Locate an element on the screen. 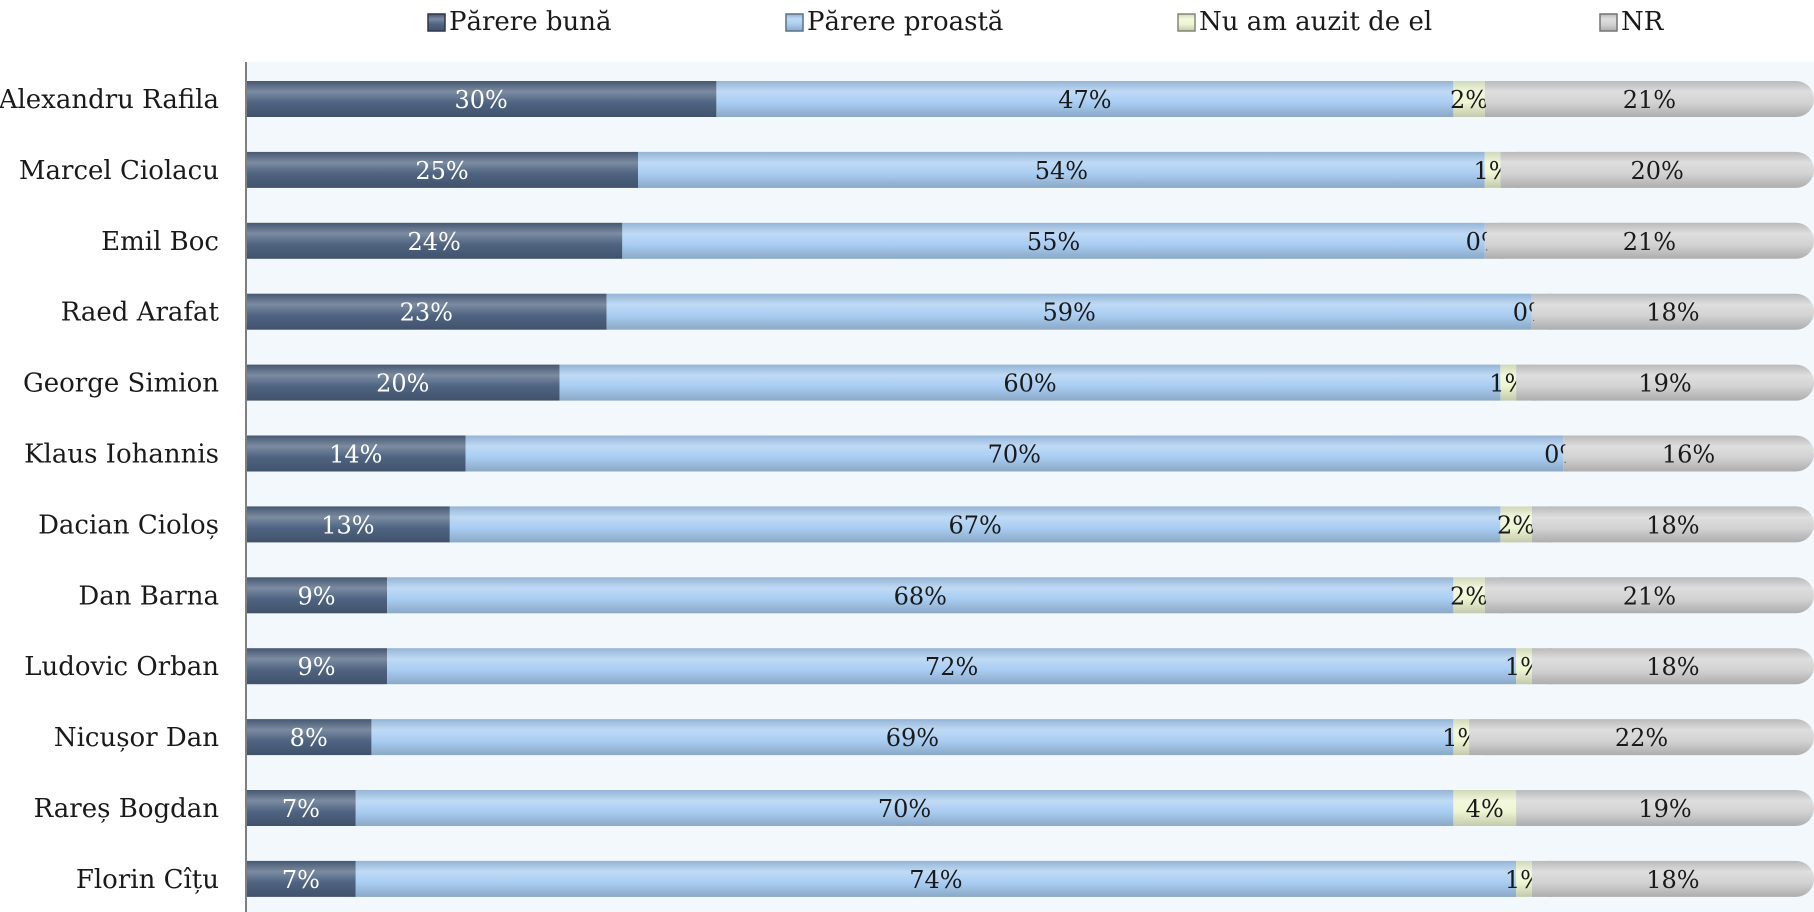 The height and width of the screenshot is (912, 1814). bar-row-dan-barna: 9% 68% 2% 21% is located at coordinates (1030, 595).